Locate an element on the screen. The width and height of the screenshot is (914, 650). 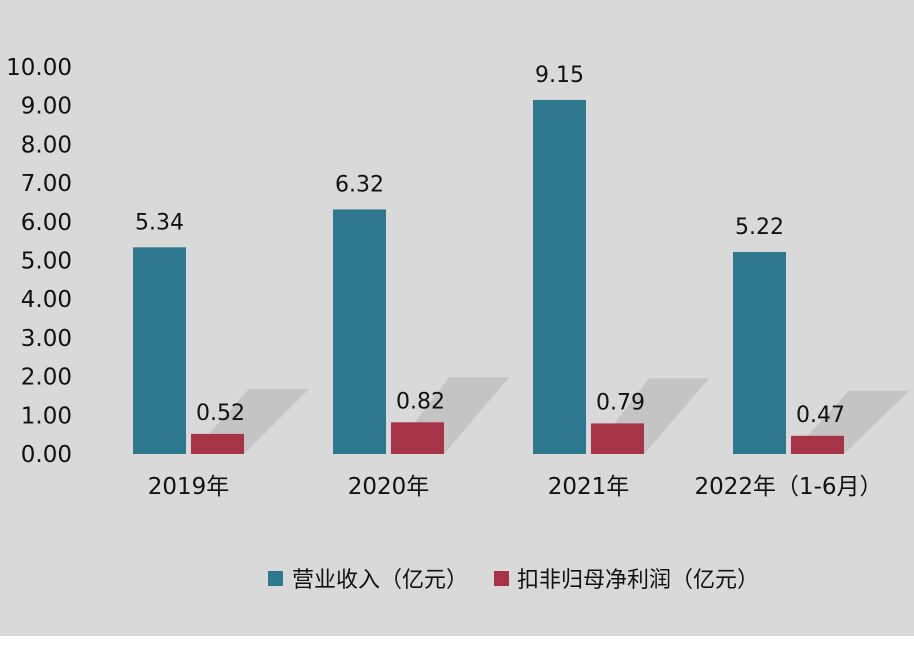
legend-revenue-swatch is located at coordinates (275, 578).